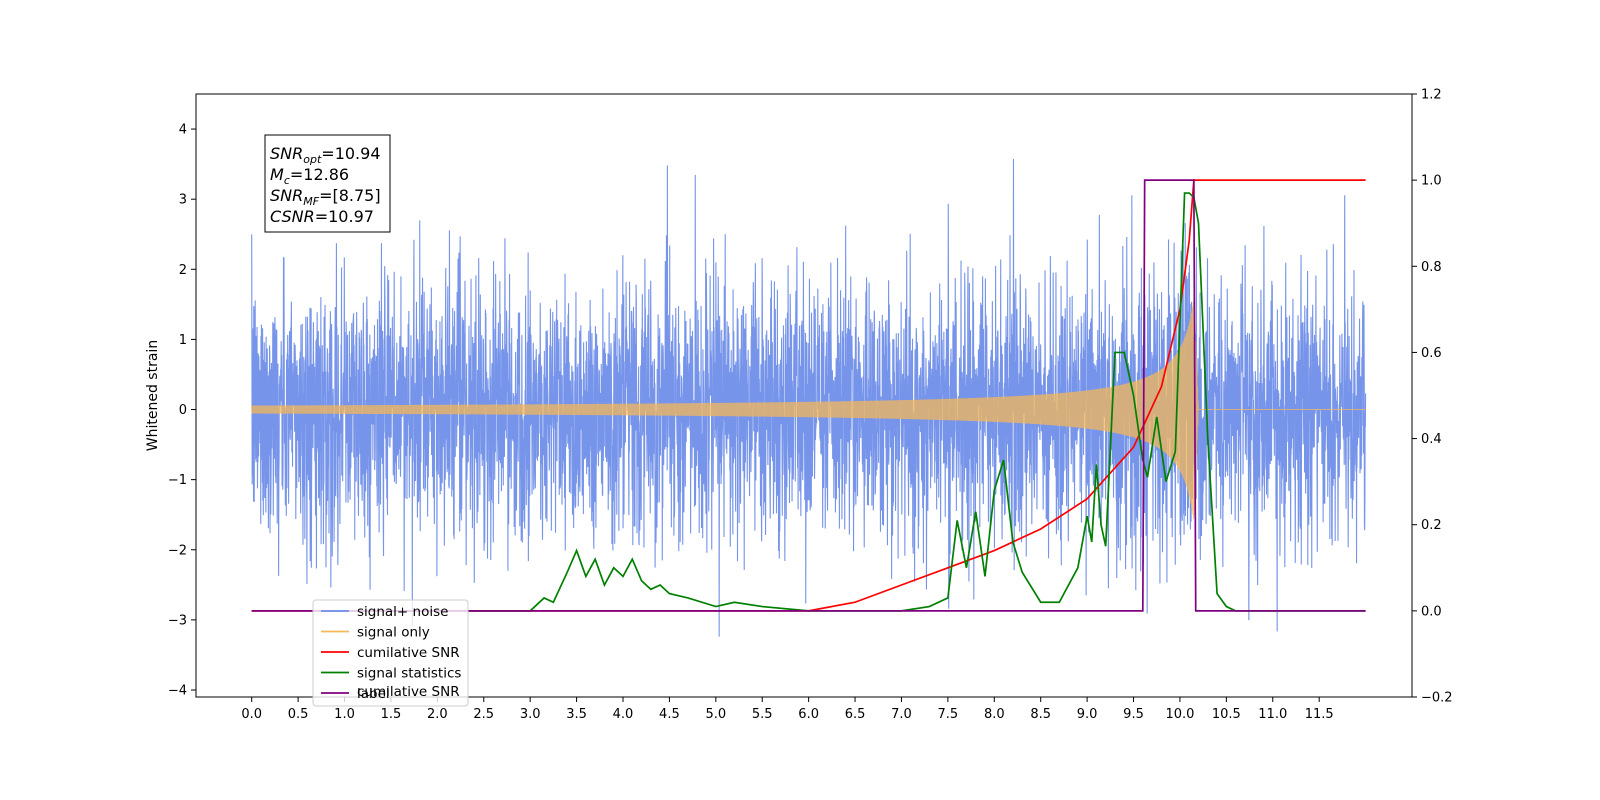 This screenshot has width=1600, height=800. Describe the element at coordinates (177, 620) in the screenshot. I see `y-tick-label: −3` at that location.